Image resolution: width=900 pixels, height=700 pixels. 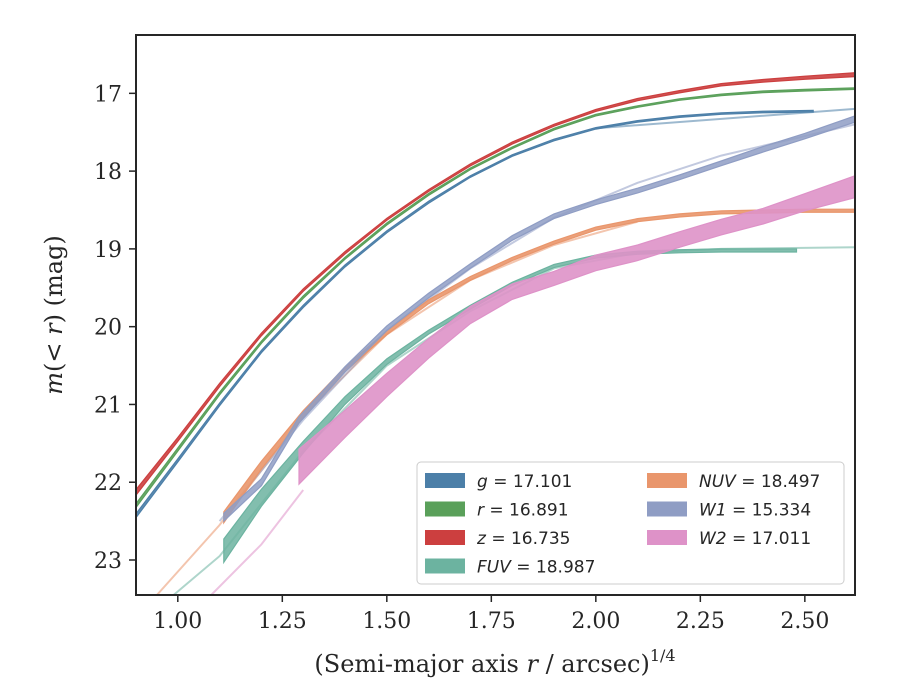 I want to click on legend-entry: W2 = 17.011, so click(x=755, y=539).